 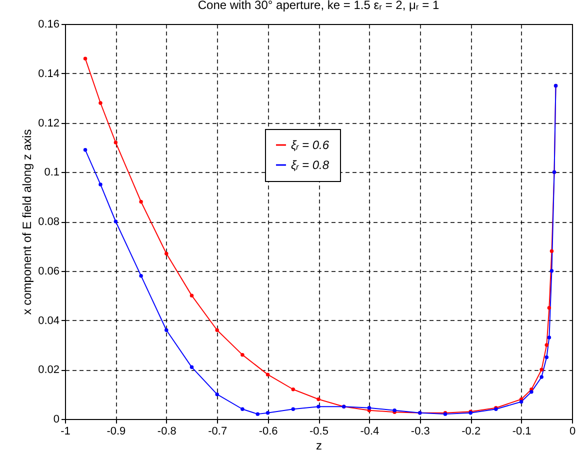 I want to click on legend-label: ξᵣ = 0.8, so click(x=310, y=165).